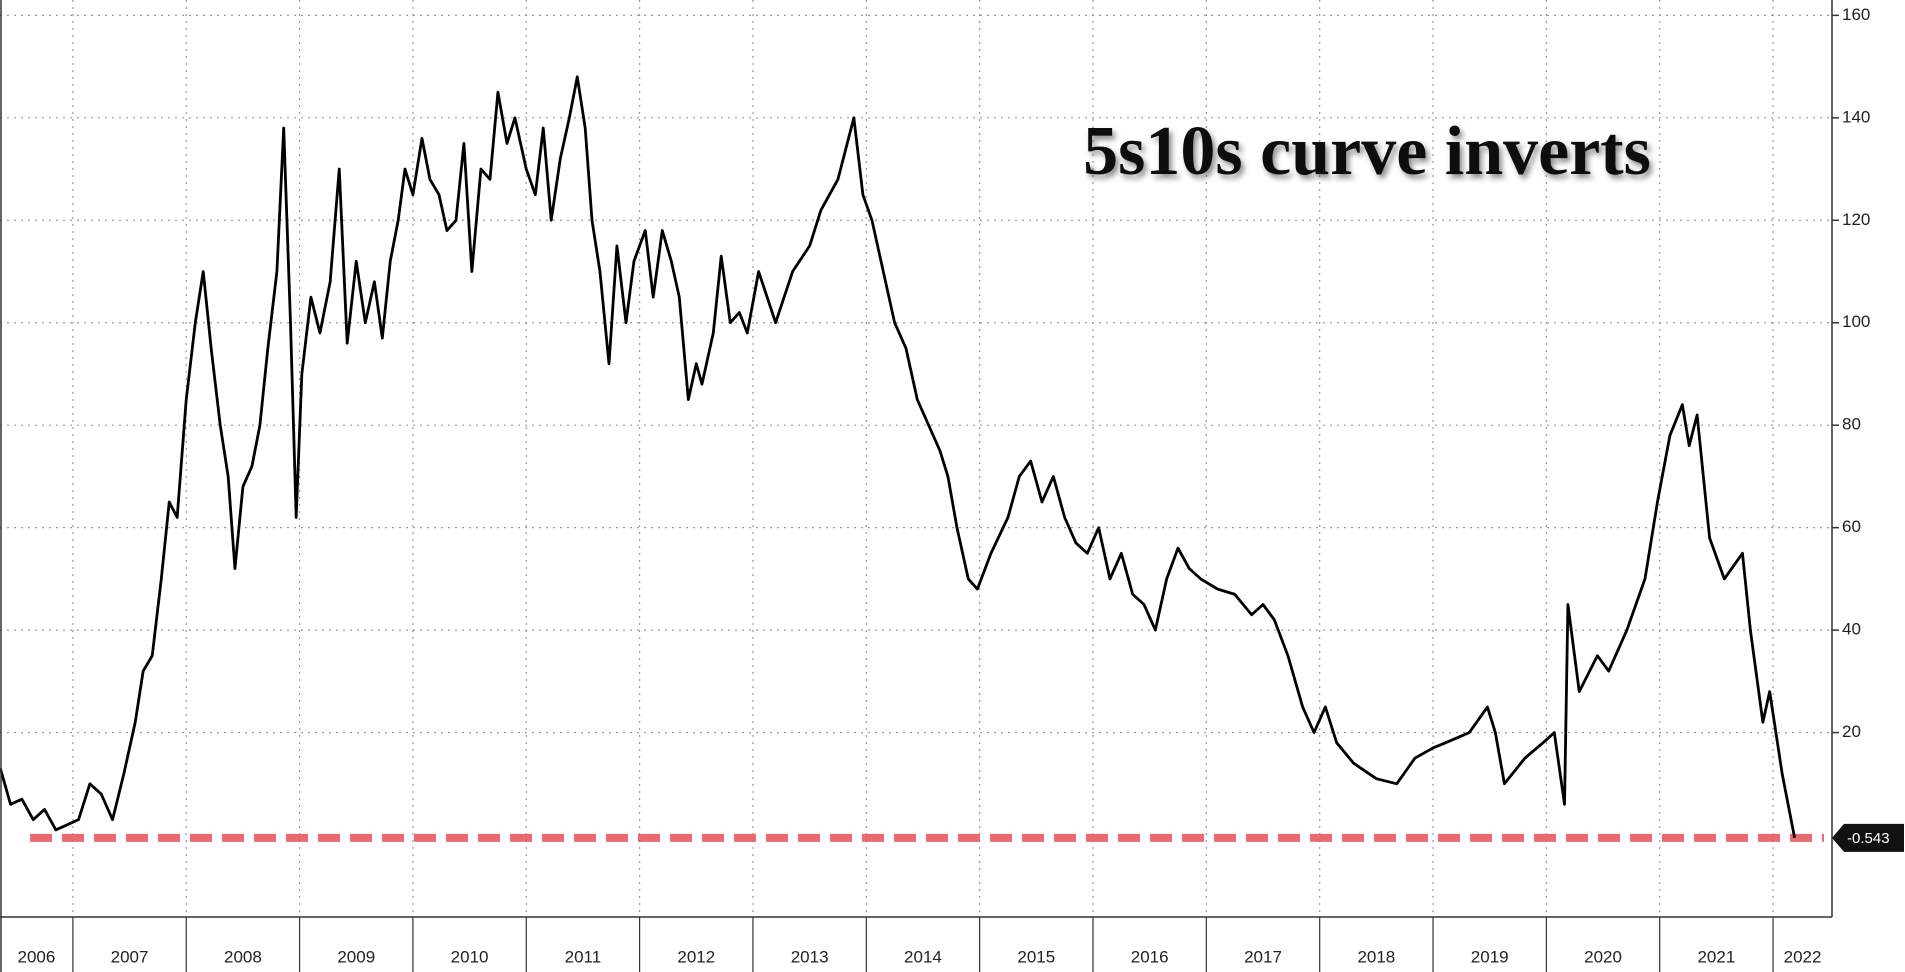 This screenshot has height=972, width=1905. What do you see at coordinates (1851, 424) in the screenshot?
I see `y-tick-label: 80` at bounding box center [1851, 424].